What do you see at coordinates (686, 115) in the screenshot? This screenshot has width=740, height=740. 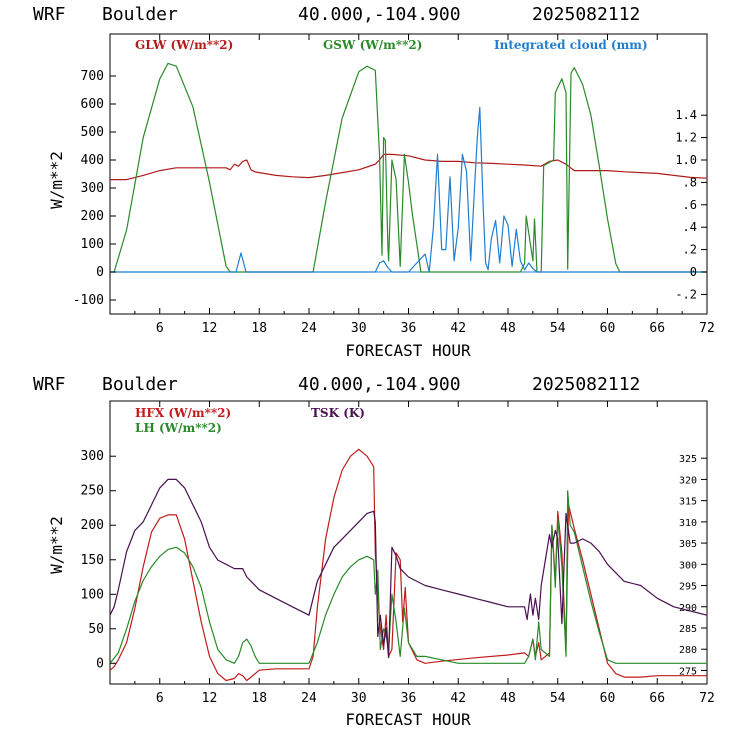 I see `y2-tick-label: 1.4` at bounding box center [686, 115].